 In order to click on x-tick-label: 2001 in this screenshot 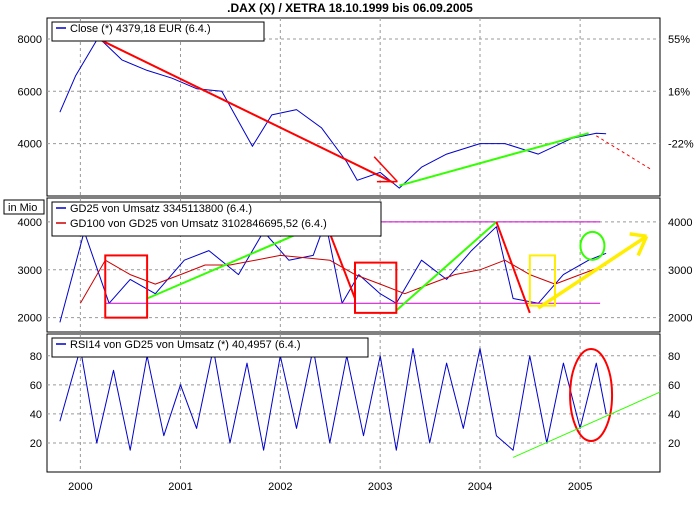, I will do `click(180, 487)`.